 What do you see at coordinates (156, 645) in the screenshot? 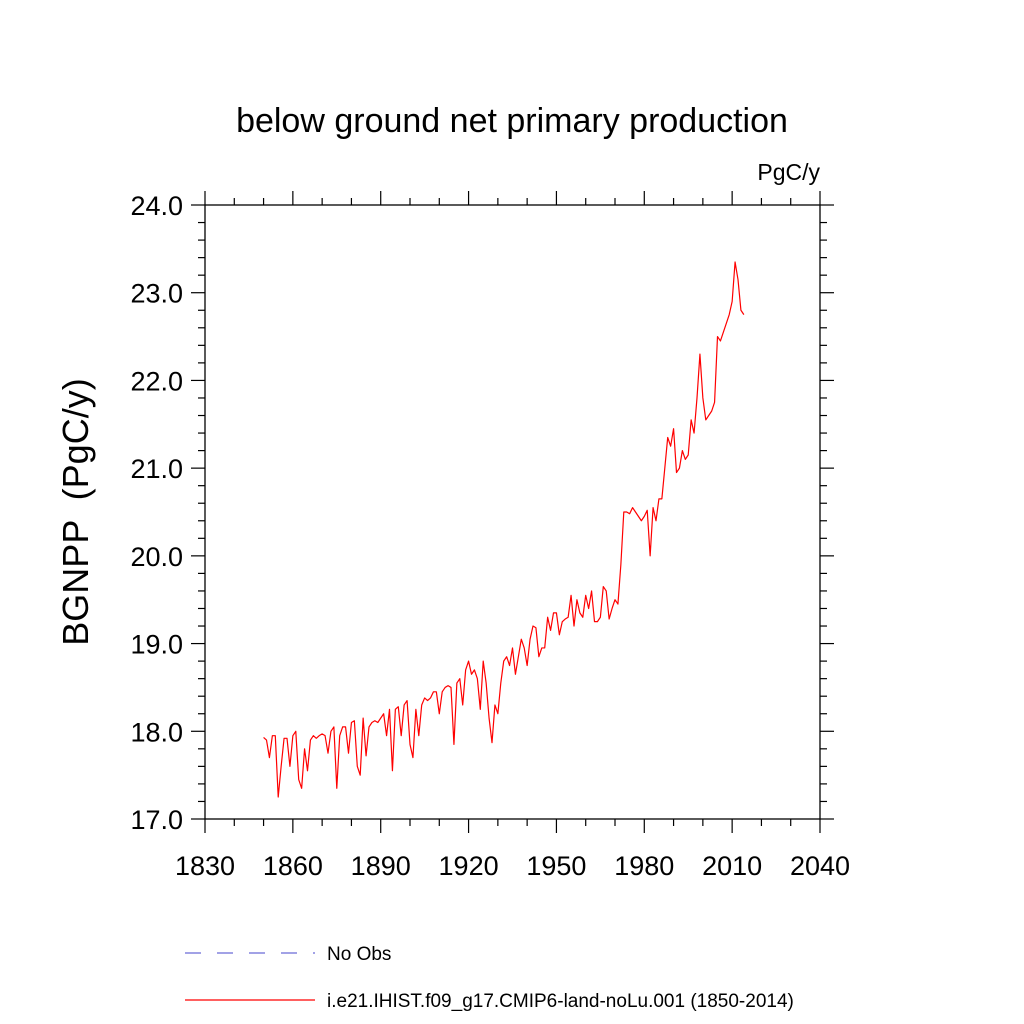
I see `y-tick-label: 19.0` at bounding box center [156, 645].